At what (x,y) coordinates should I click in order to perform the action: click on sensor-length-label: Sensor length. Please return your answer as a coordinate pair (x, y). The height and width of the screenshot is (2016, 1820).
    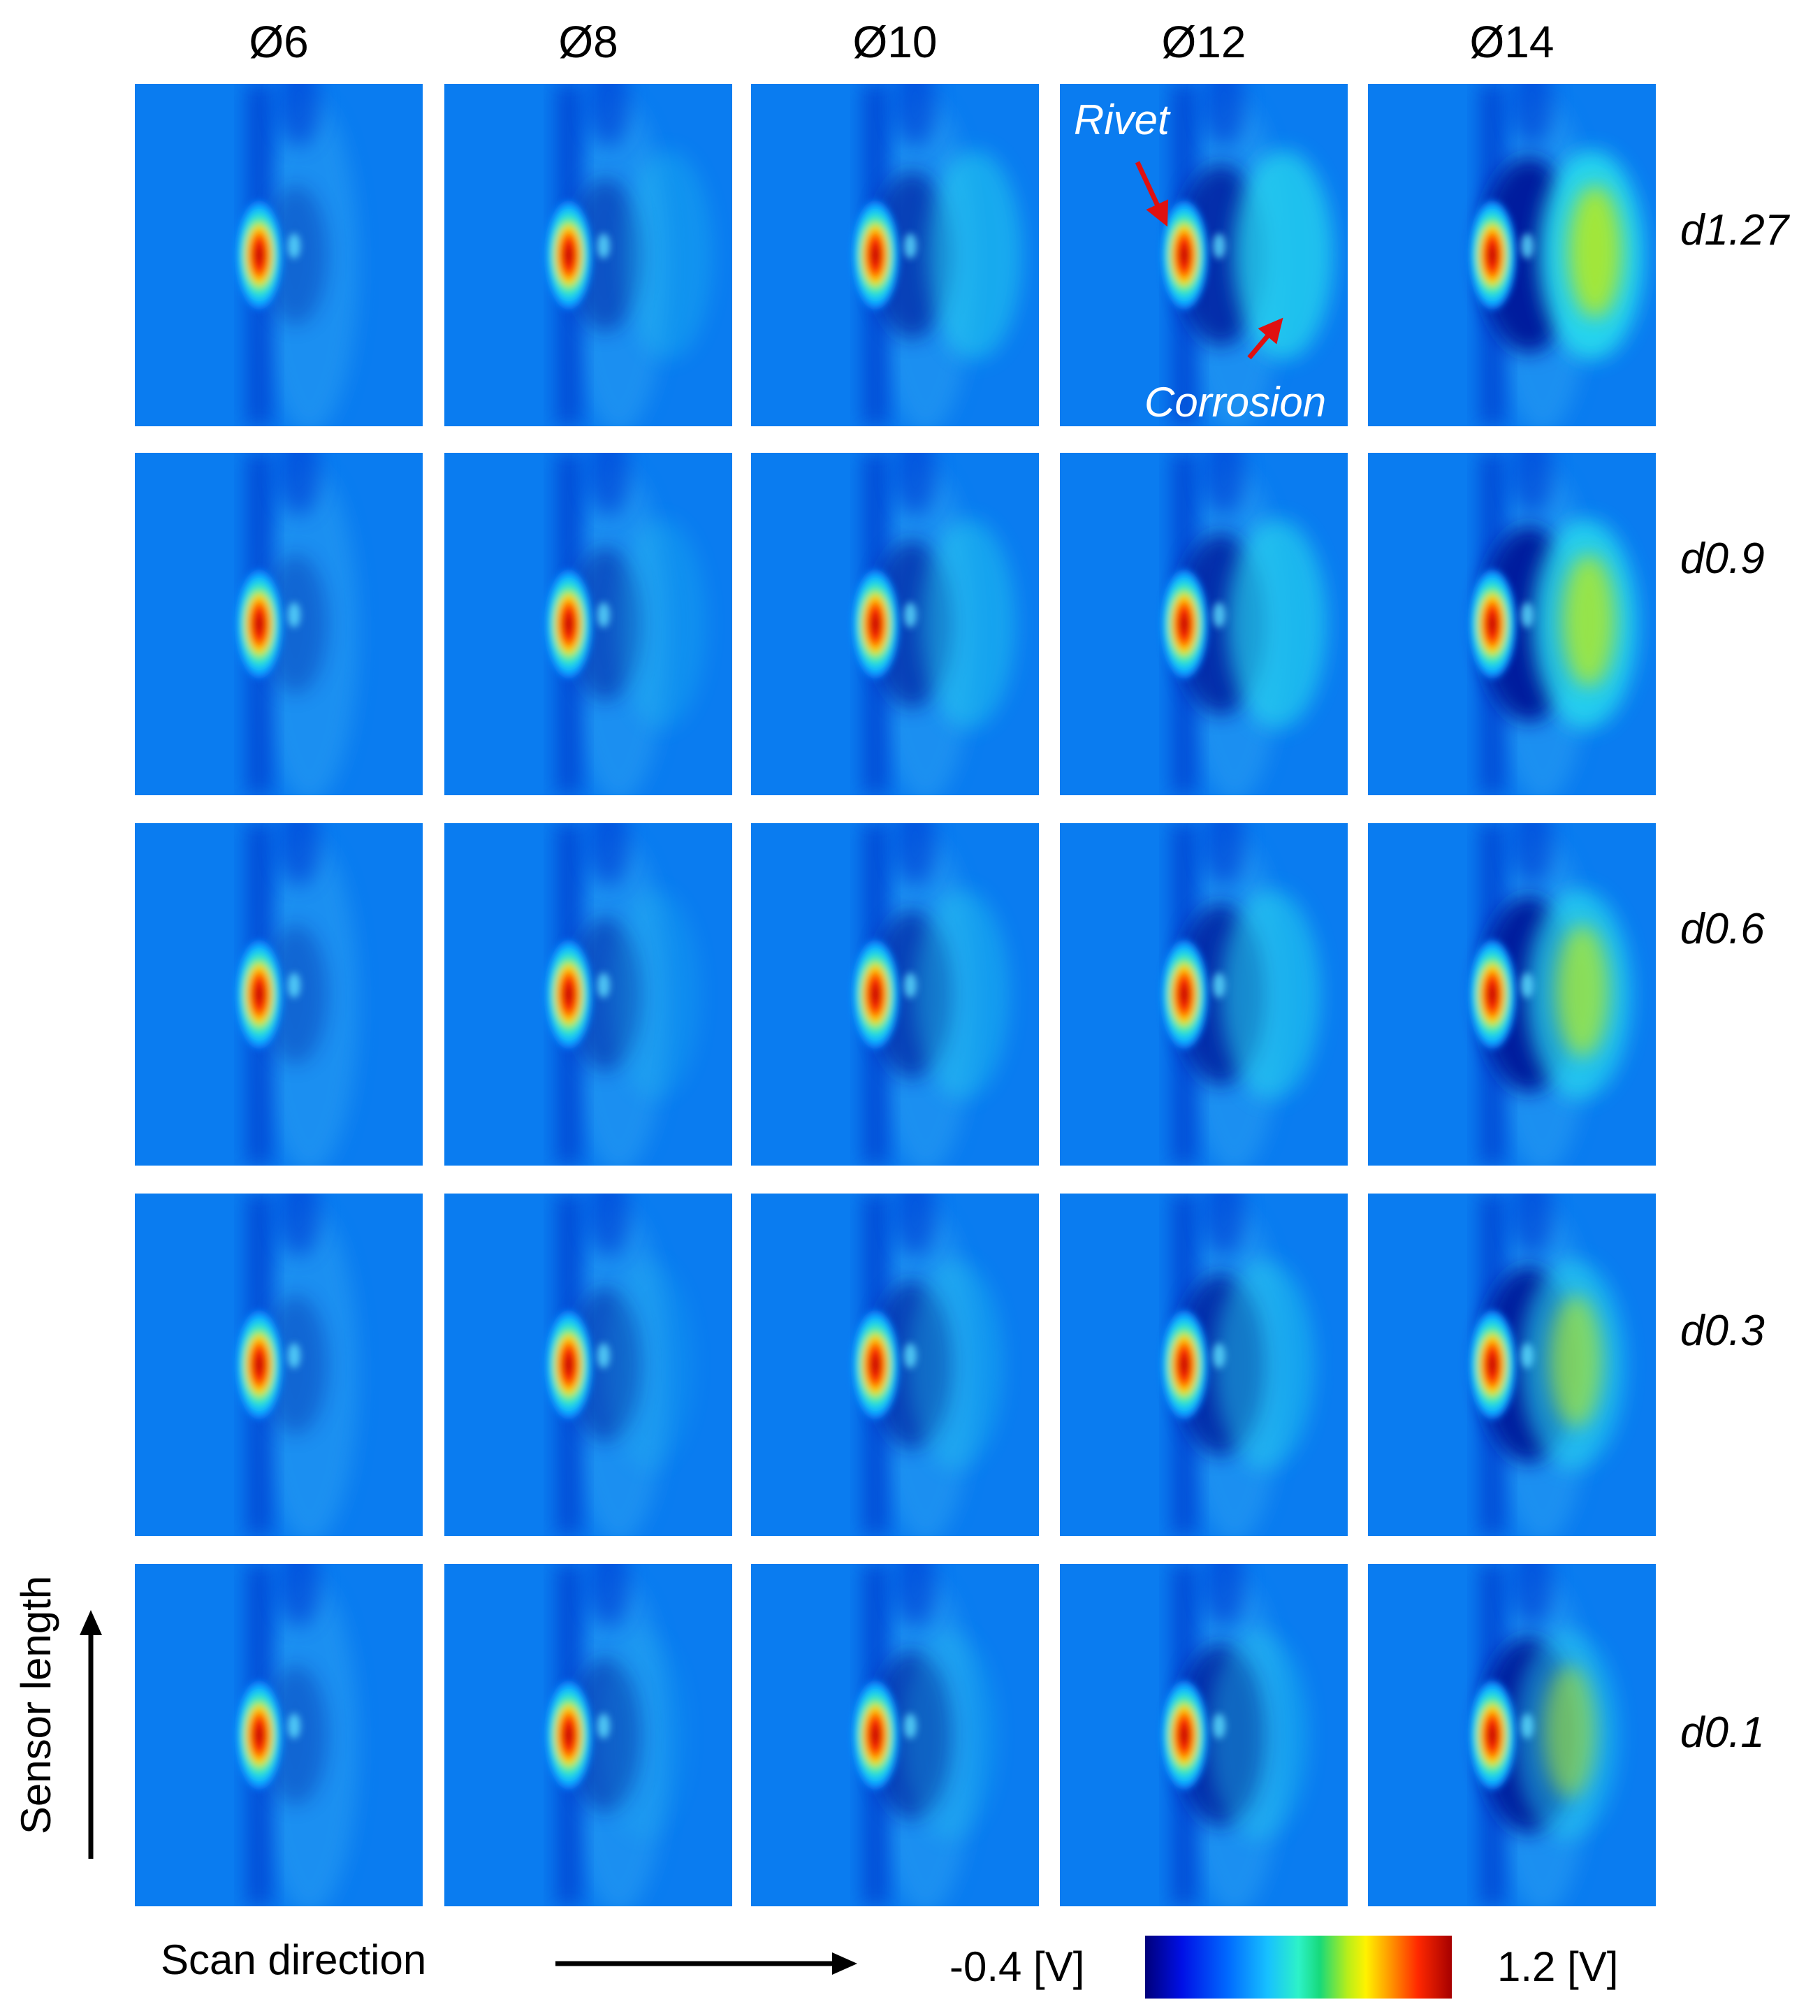
    Looking at the image, I should click on (36, 1705).